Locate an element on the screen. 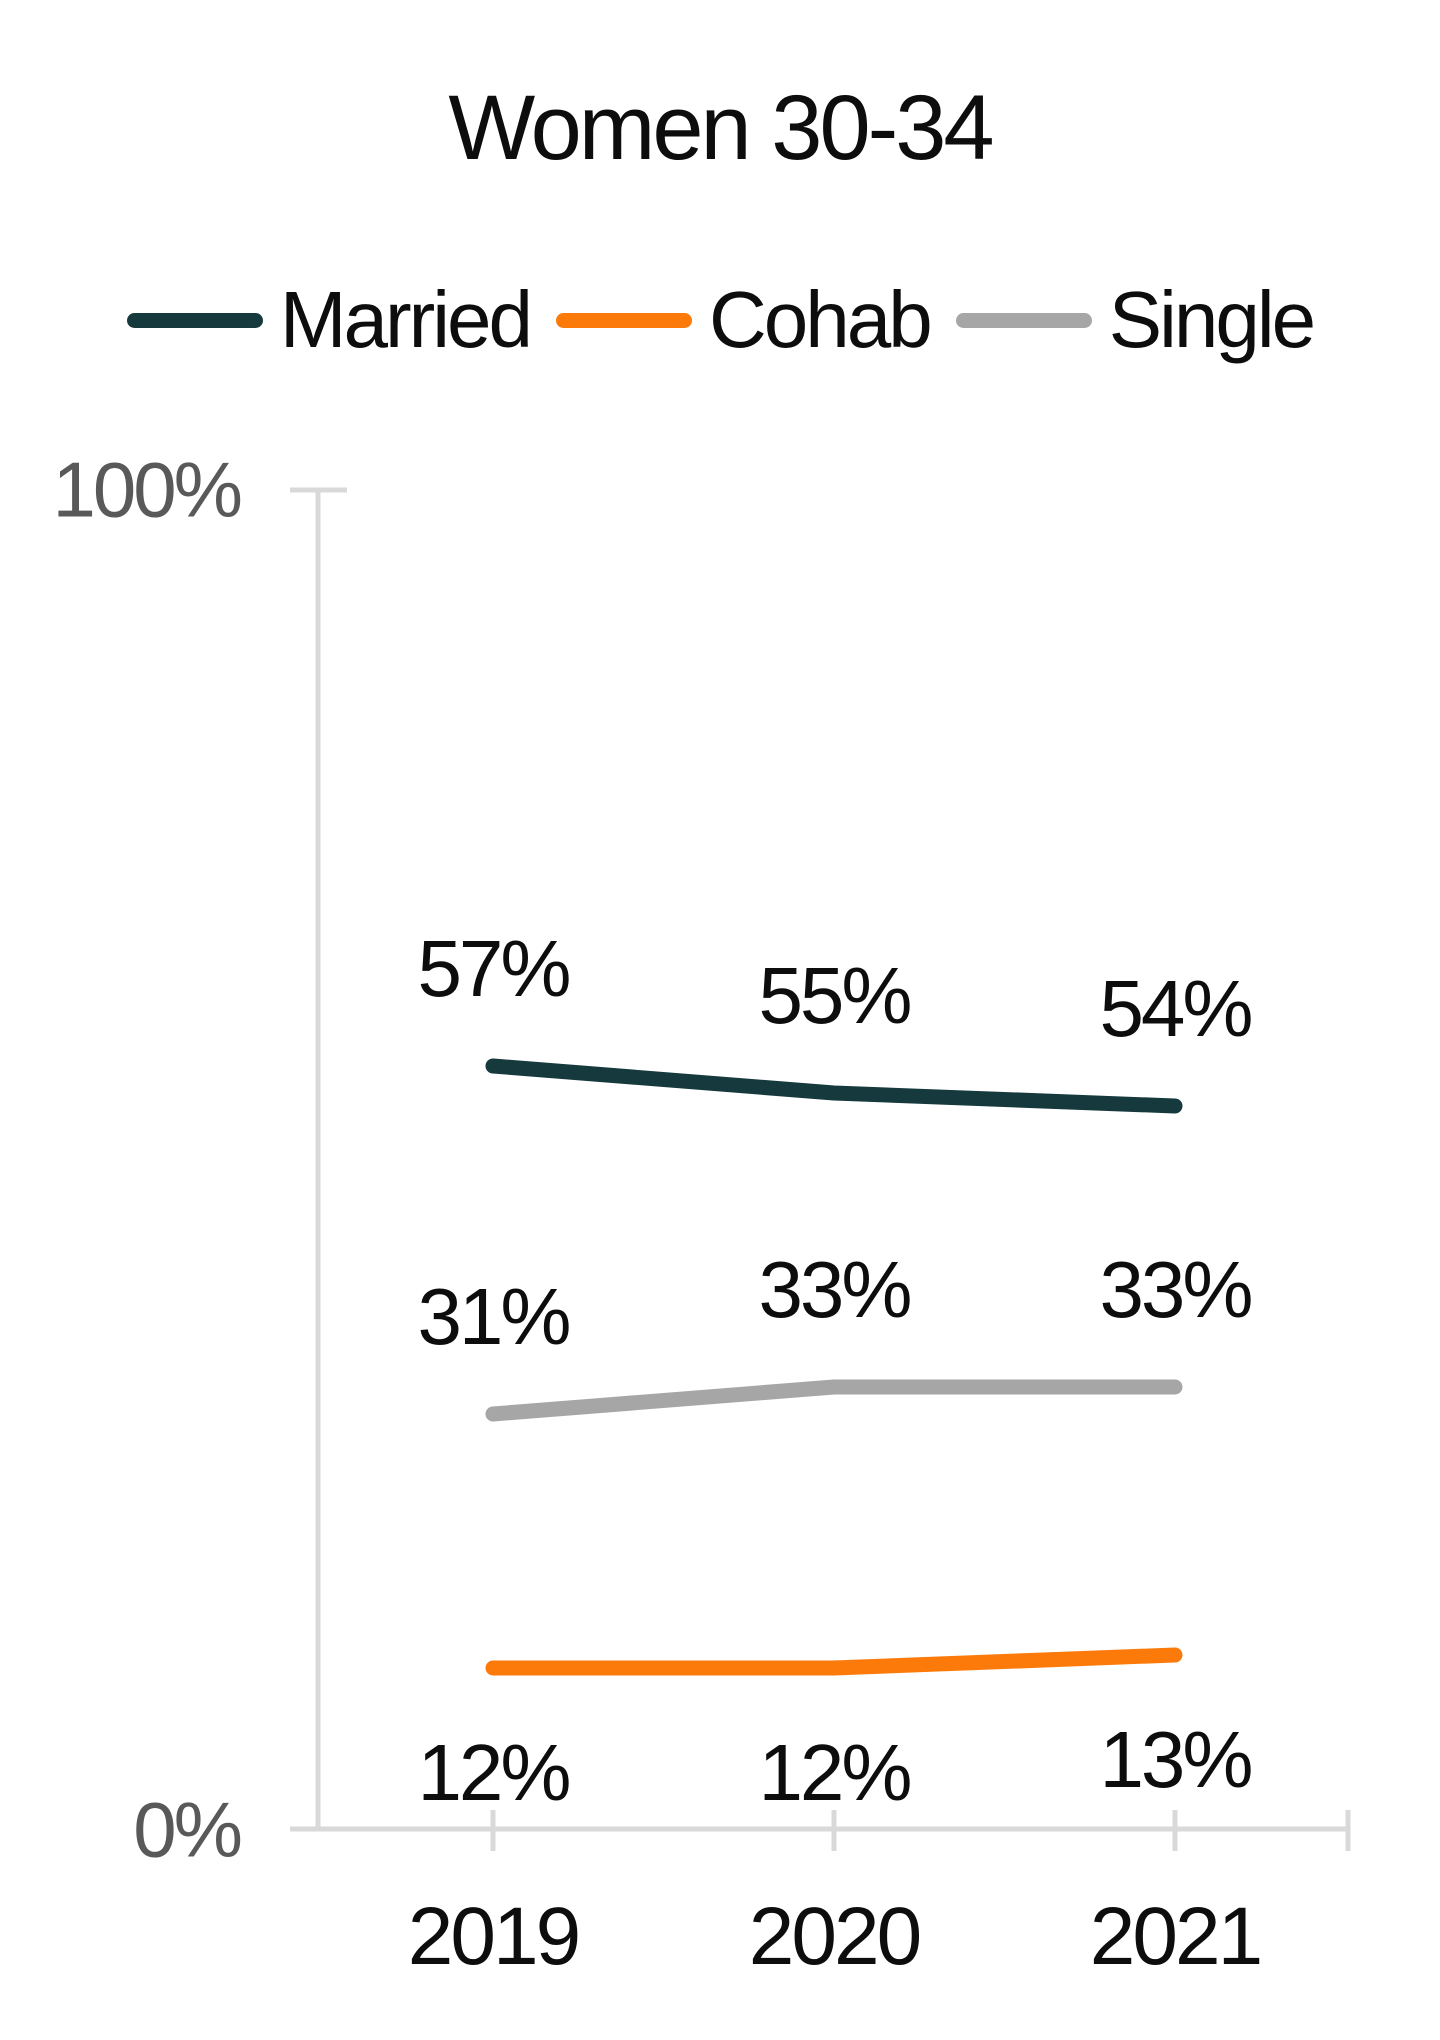 This screenshot has height=2040, width=1440. legend-label-cohab: Cohab is located at coordinates (821, 319).